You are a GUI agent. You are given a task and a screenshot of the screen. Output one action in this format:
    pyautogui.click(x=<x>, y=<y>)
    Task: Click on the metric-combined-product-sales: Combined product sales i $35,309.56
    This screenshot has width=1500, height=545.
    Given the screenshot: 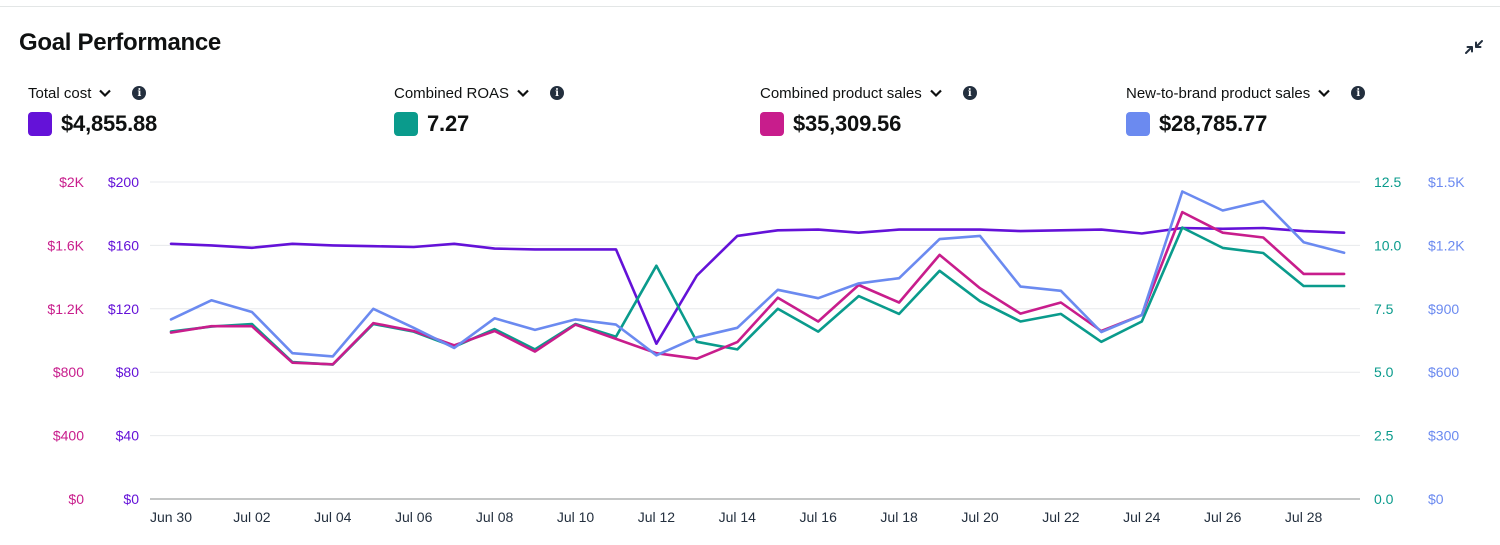 What is the action you would take?
    pyautogui.click(x=930, y=112)
    